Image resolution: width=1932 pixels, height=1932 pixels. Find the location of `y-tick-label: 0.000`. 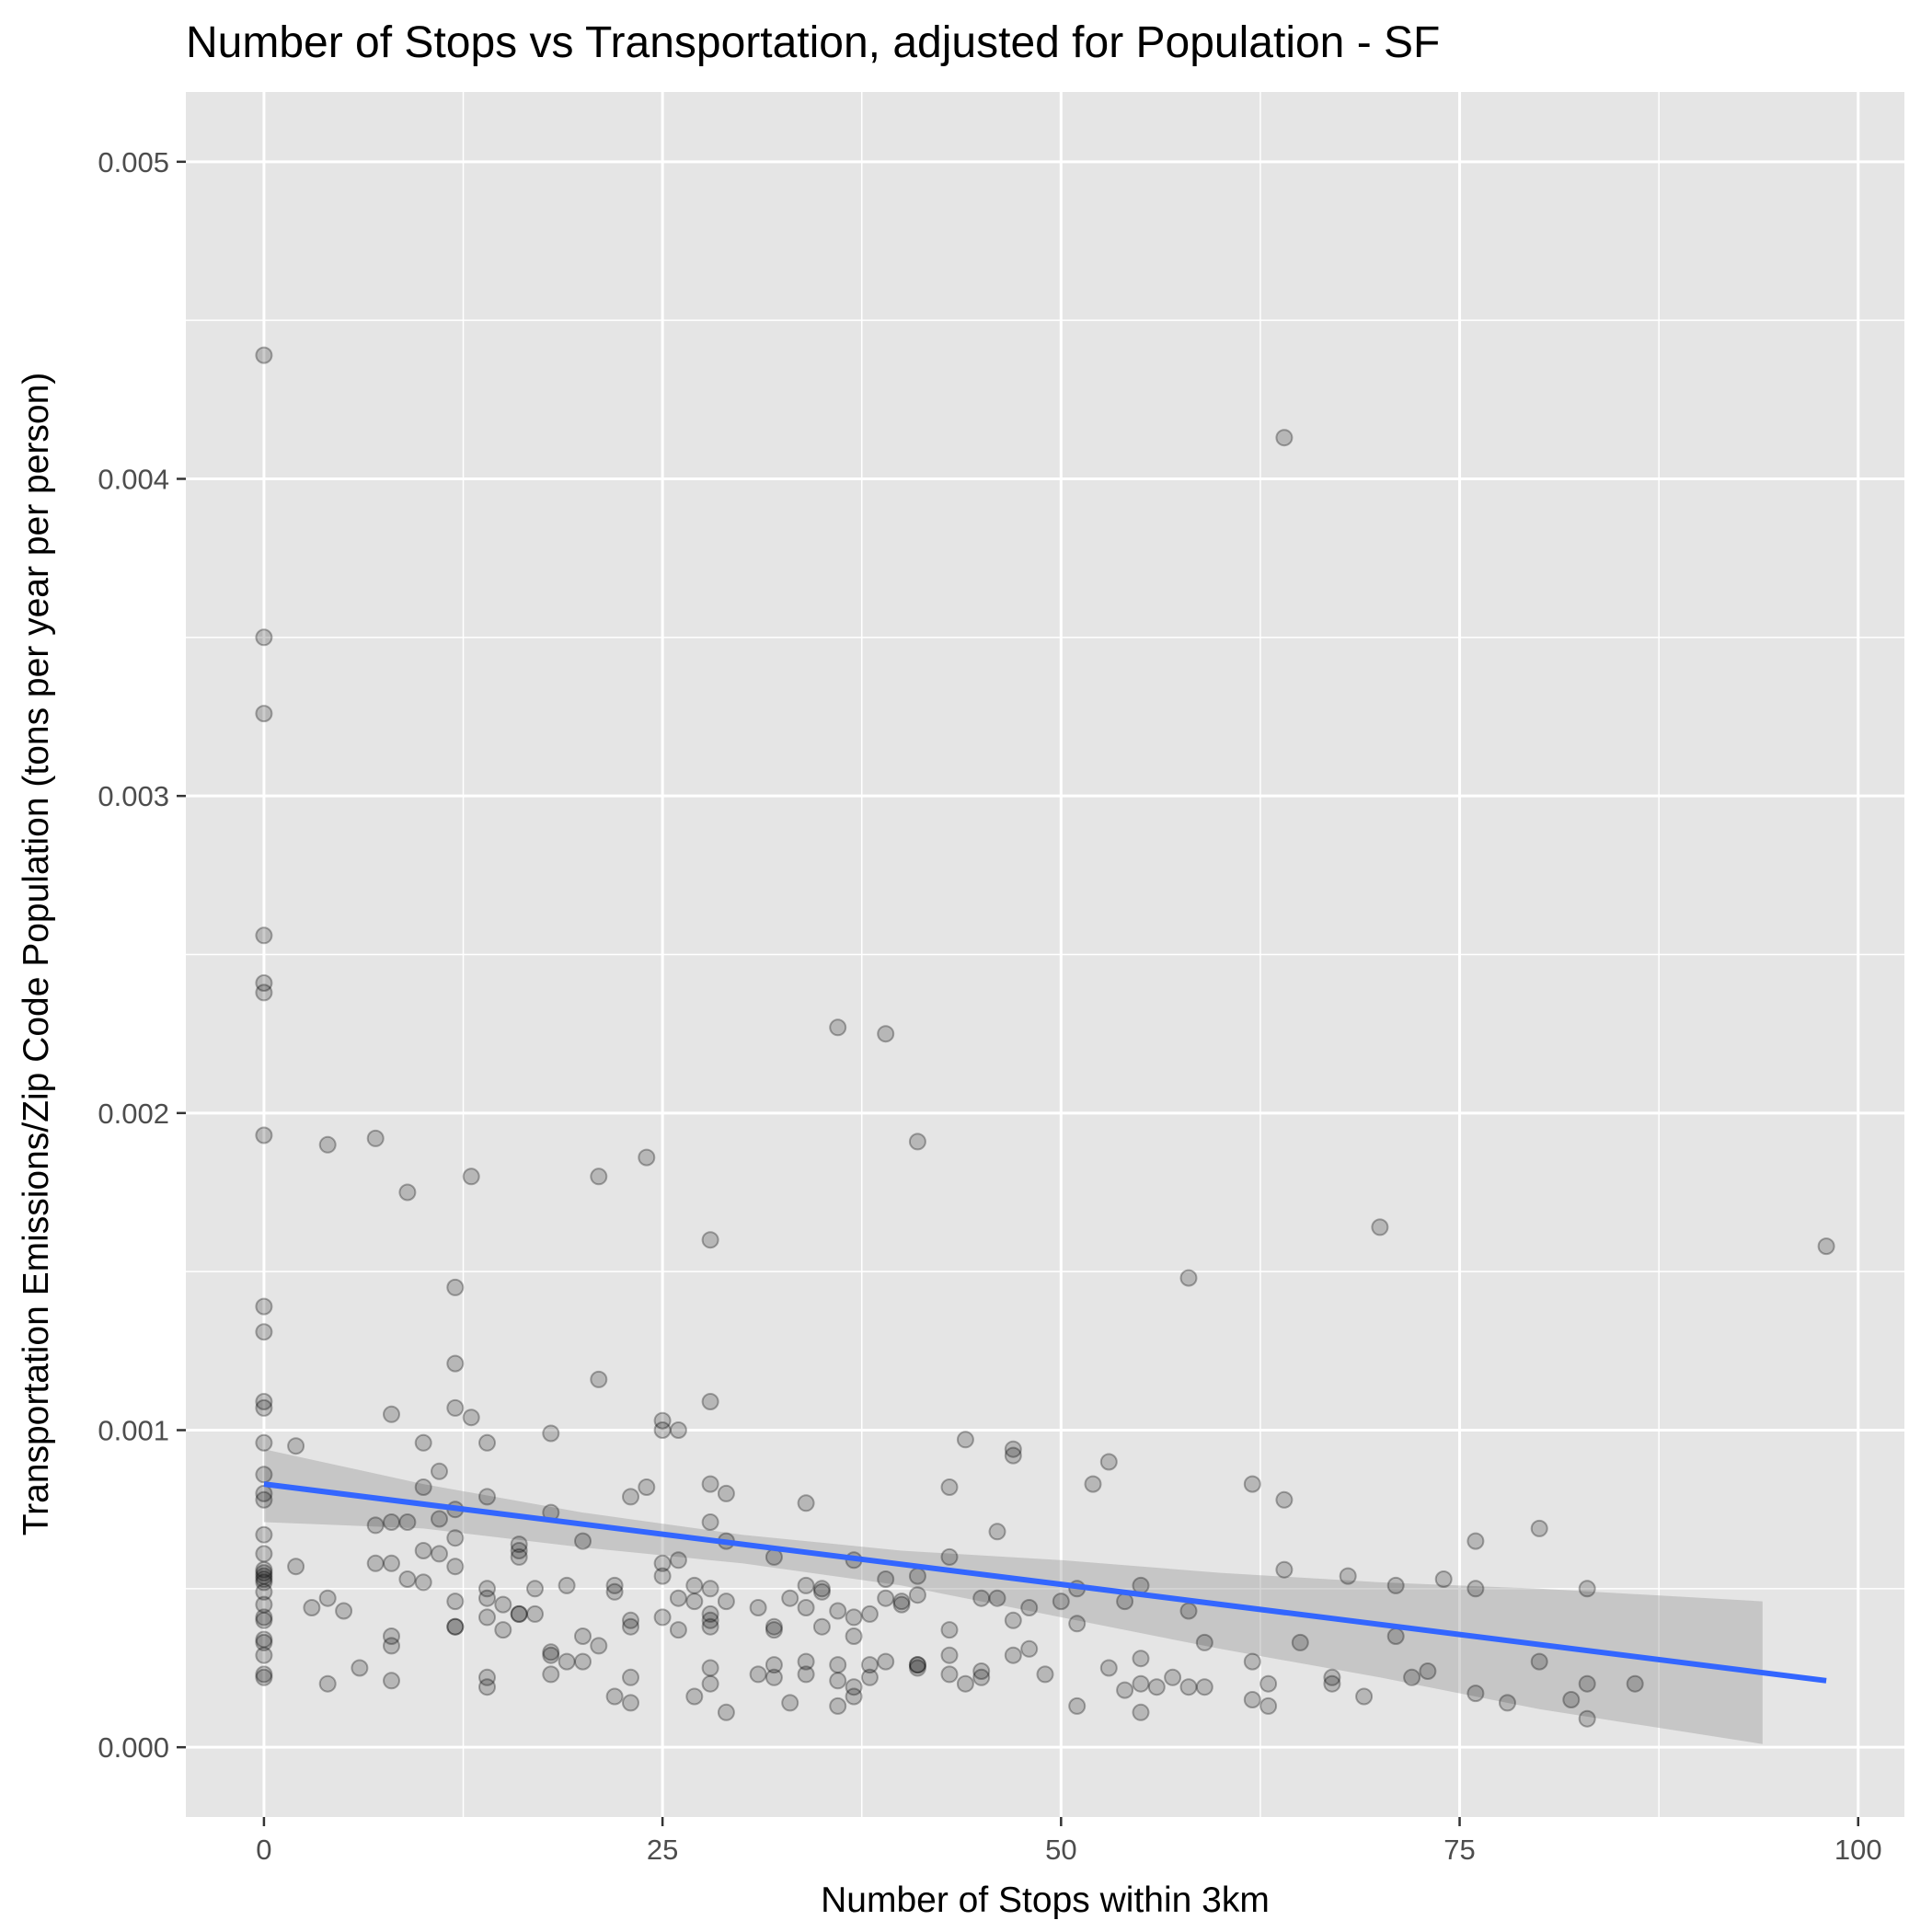

y-tick-label: 0.000 is located at coordinates (133, 1747).